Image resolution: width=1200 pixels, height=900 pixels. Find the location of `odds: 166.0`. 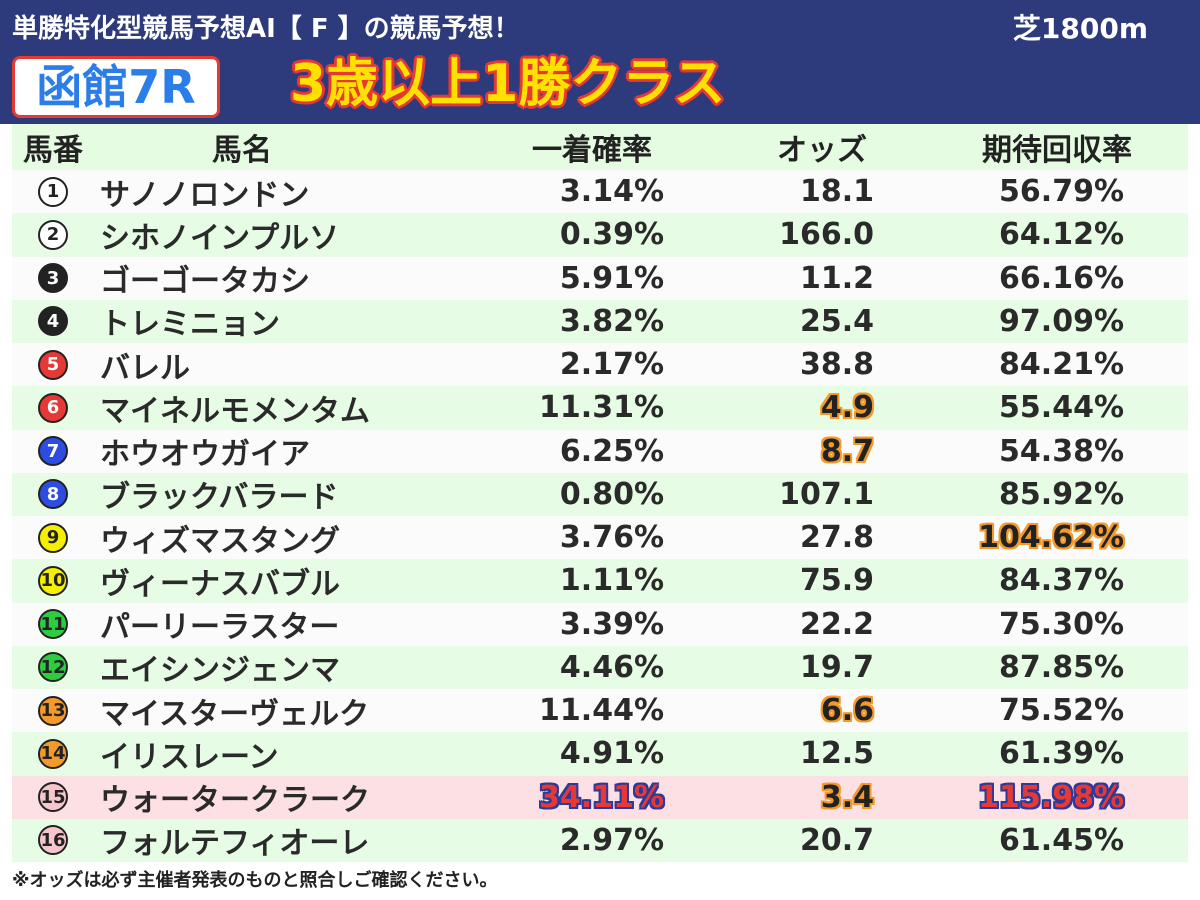

odds: 166.0 is located at coordinates (788, 234).